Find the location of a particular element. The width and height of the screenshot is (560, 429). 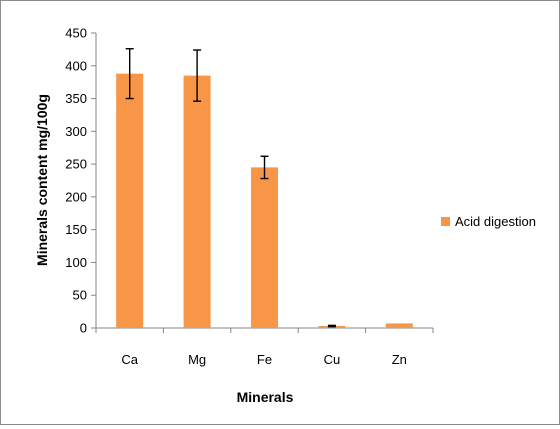

y-tick-label: 450 is located at coordinates (76, 33).